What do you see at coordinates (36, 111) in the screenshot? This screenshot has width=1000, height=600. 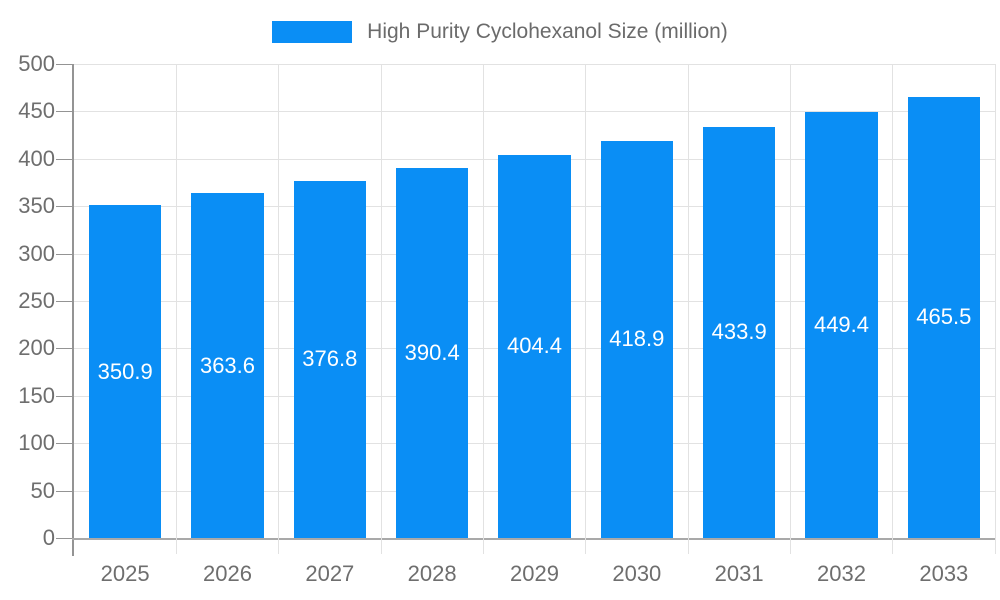 I see `y-axis-tick-label: 450` at bounding box center [36, 111].